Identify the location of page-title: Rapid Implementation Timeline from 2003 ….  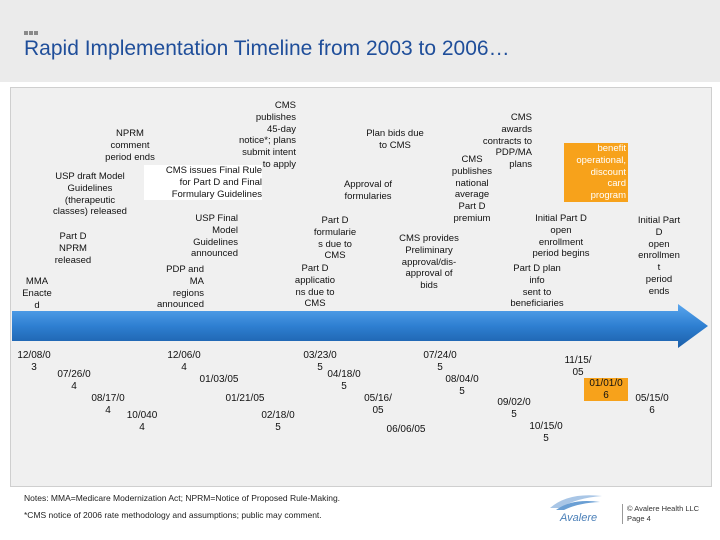
(267, 48).